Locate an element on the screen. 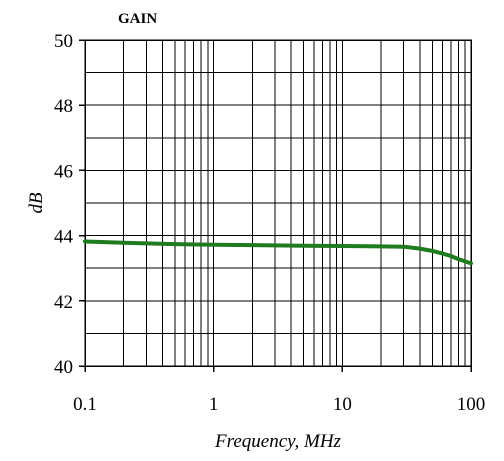 Image resolution: width=504 pixels, height=461 pixels. x-tick-label: 100 is located at coordinates (471, 404).